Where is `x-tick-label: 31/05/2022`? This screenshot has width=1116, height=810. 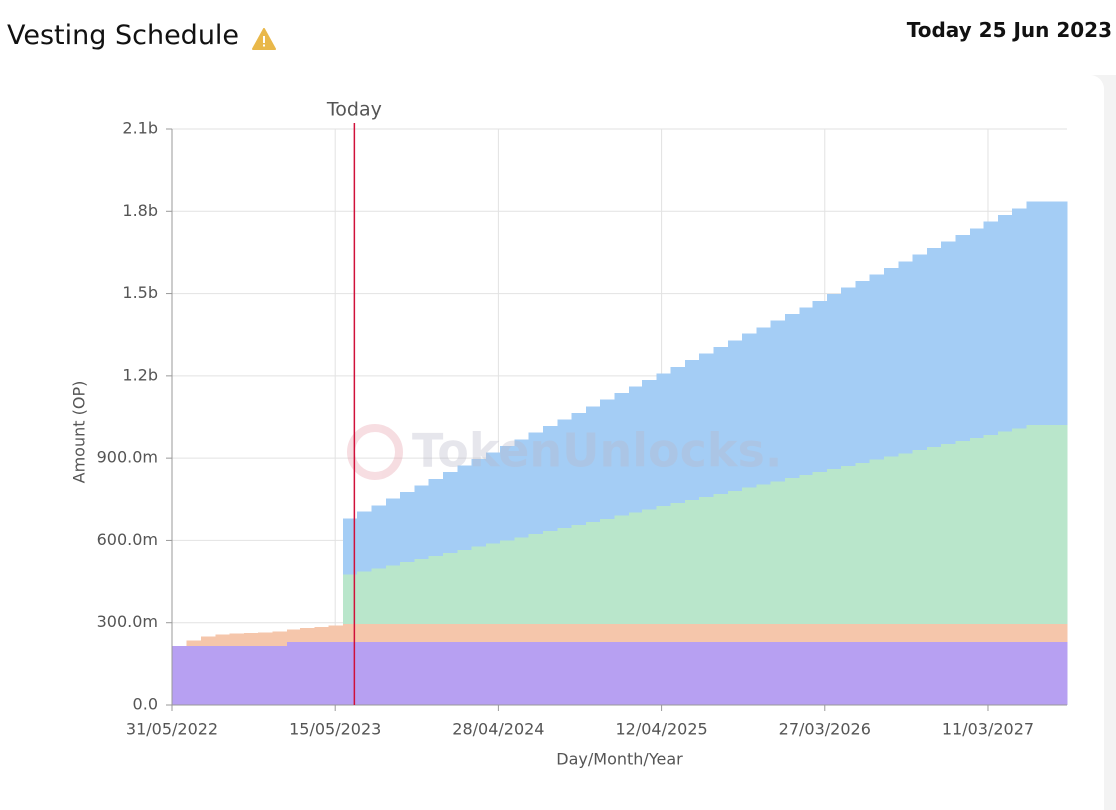
x-tick-label: 31/05/2022 is located at coordinates (172, 729).